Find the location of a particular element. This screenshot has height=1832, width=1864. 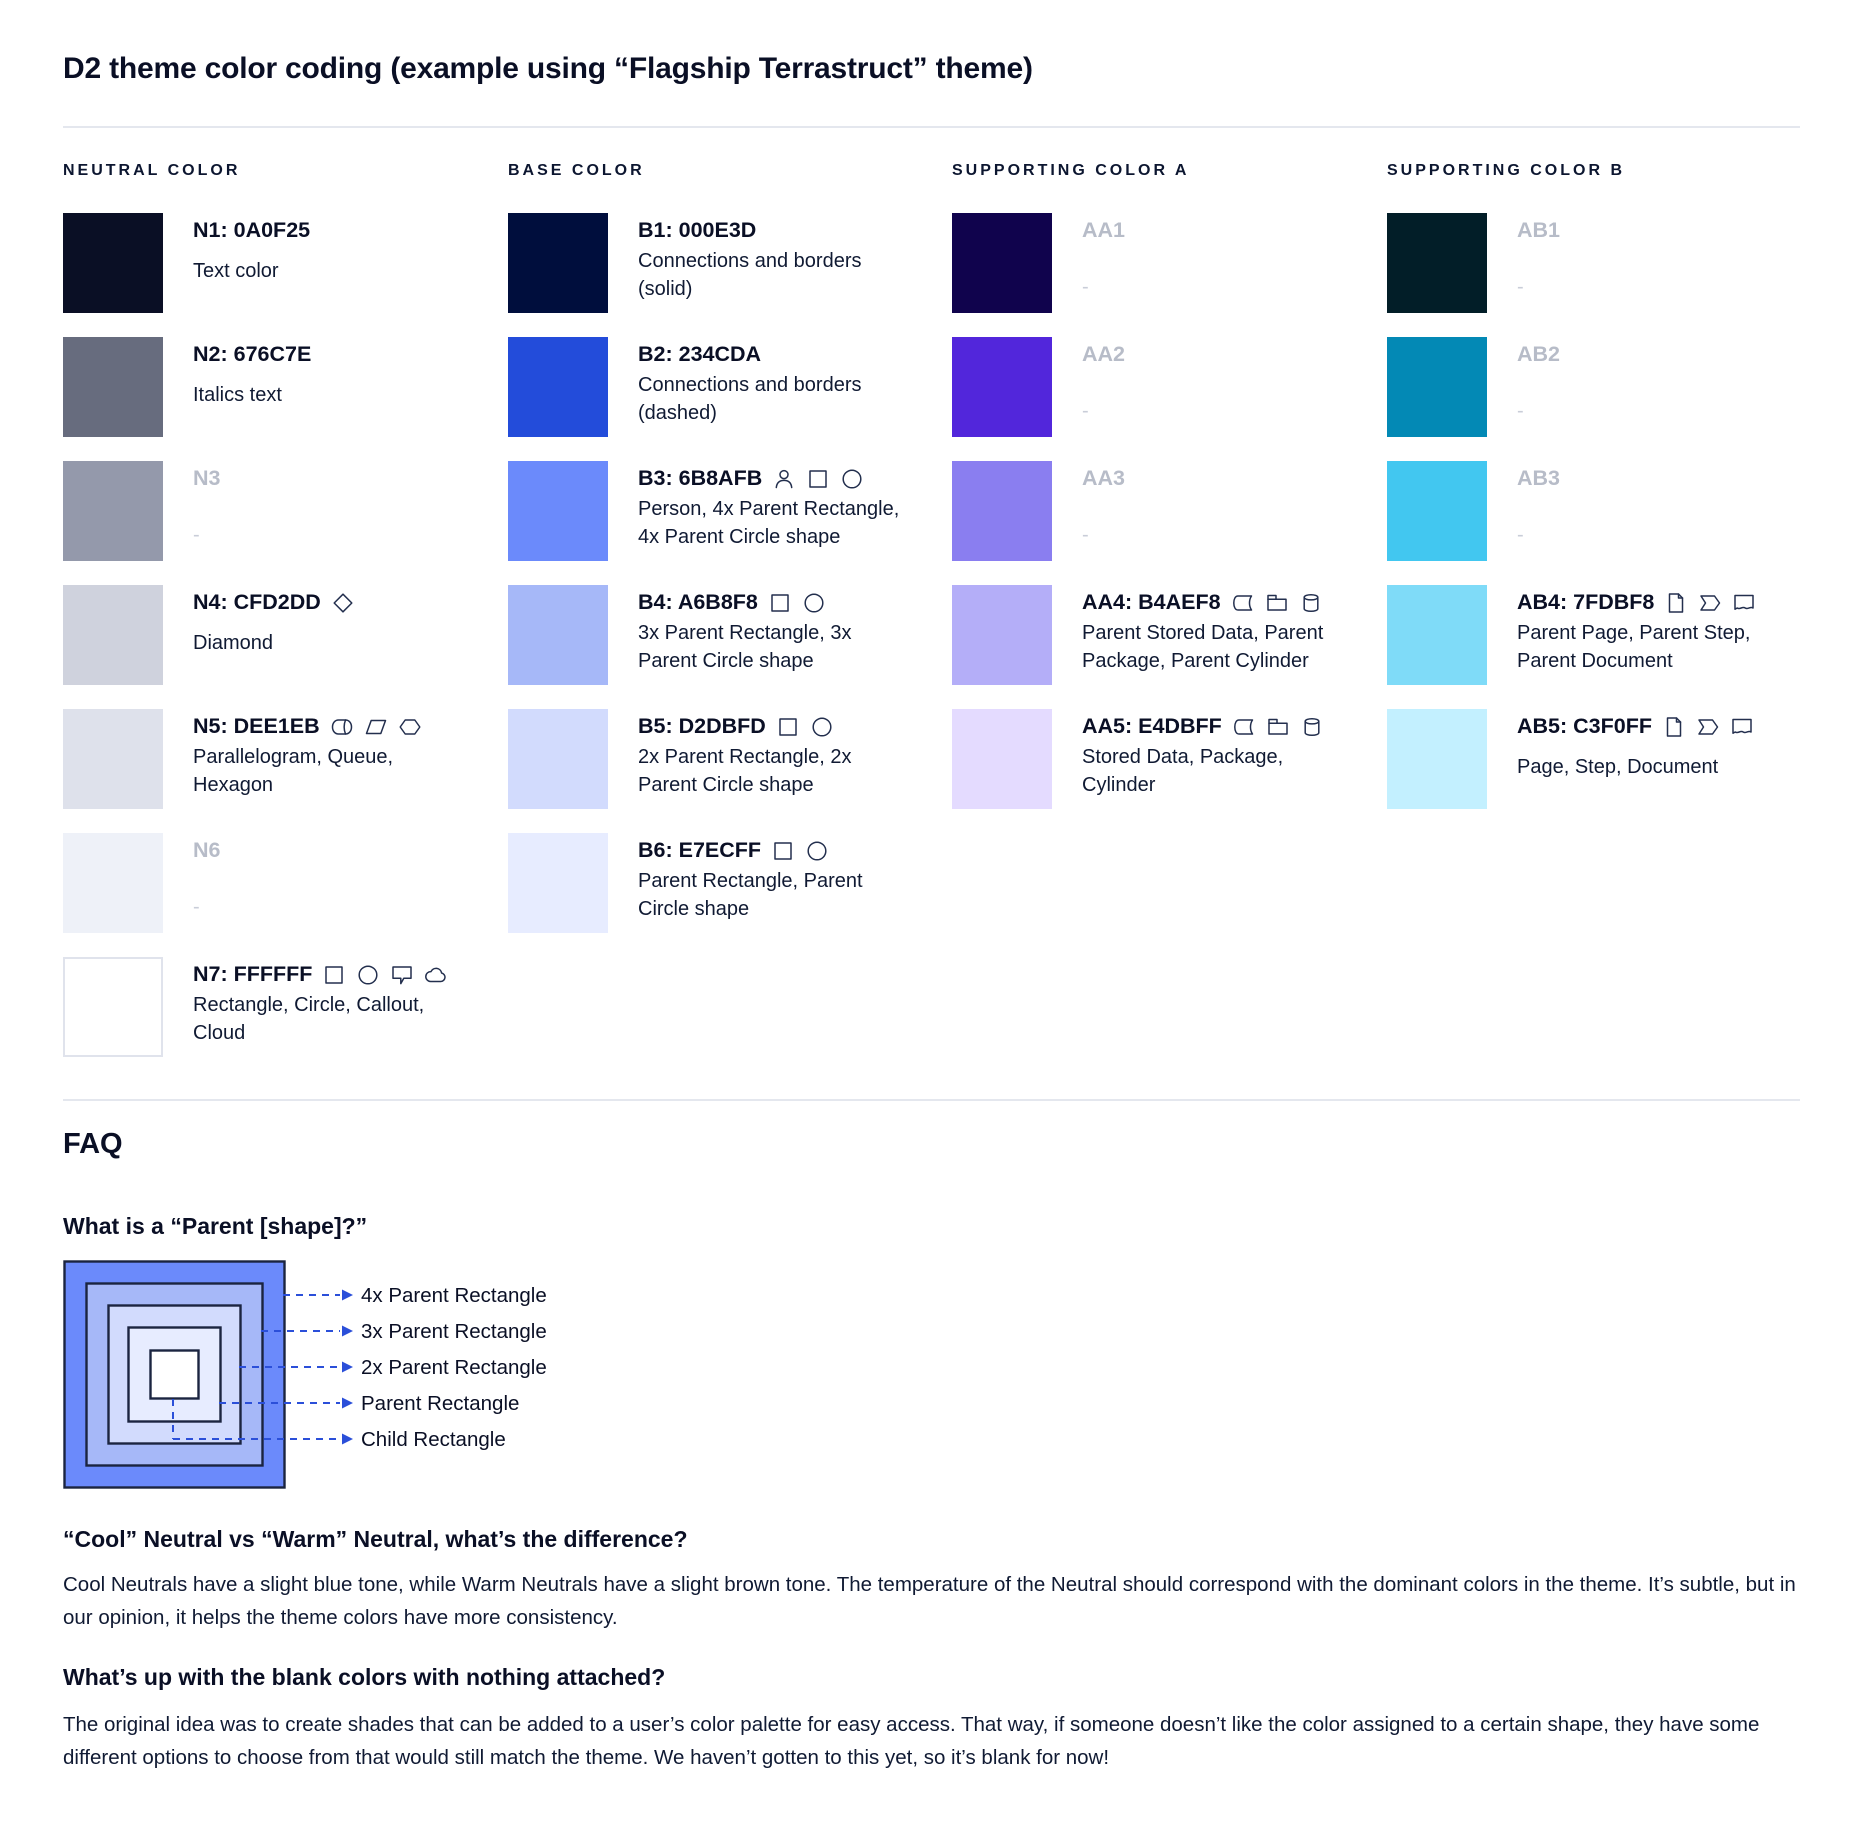

diagram-label: Child Rectangle is located at coordinates (433, 1439).